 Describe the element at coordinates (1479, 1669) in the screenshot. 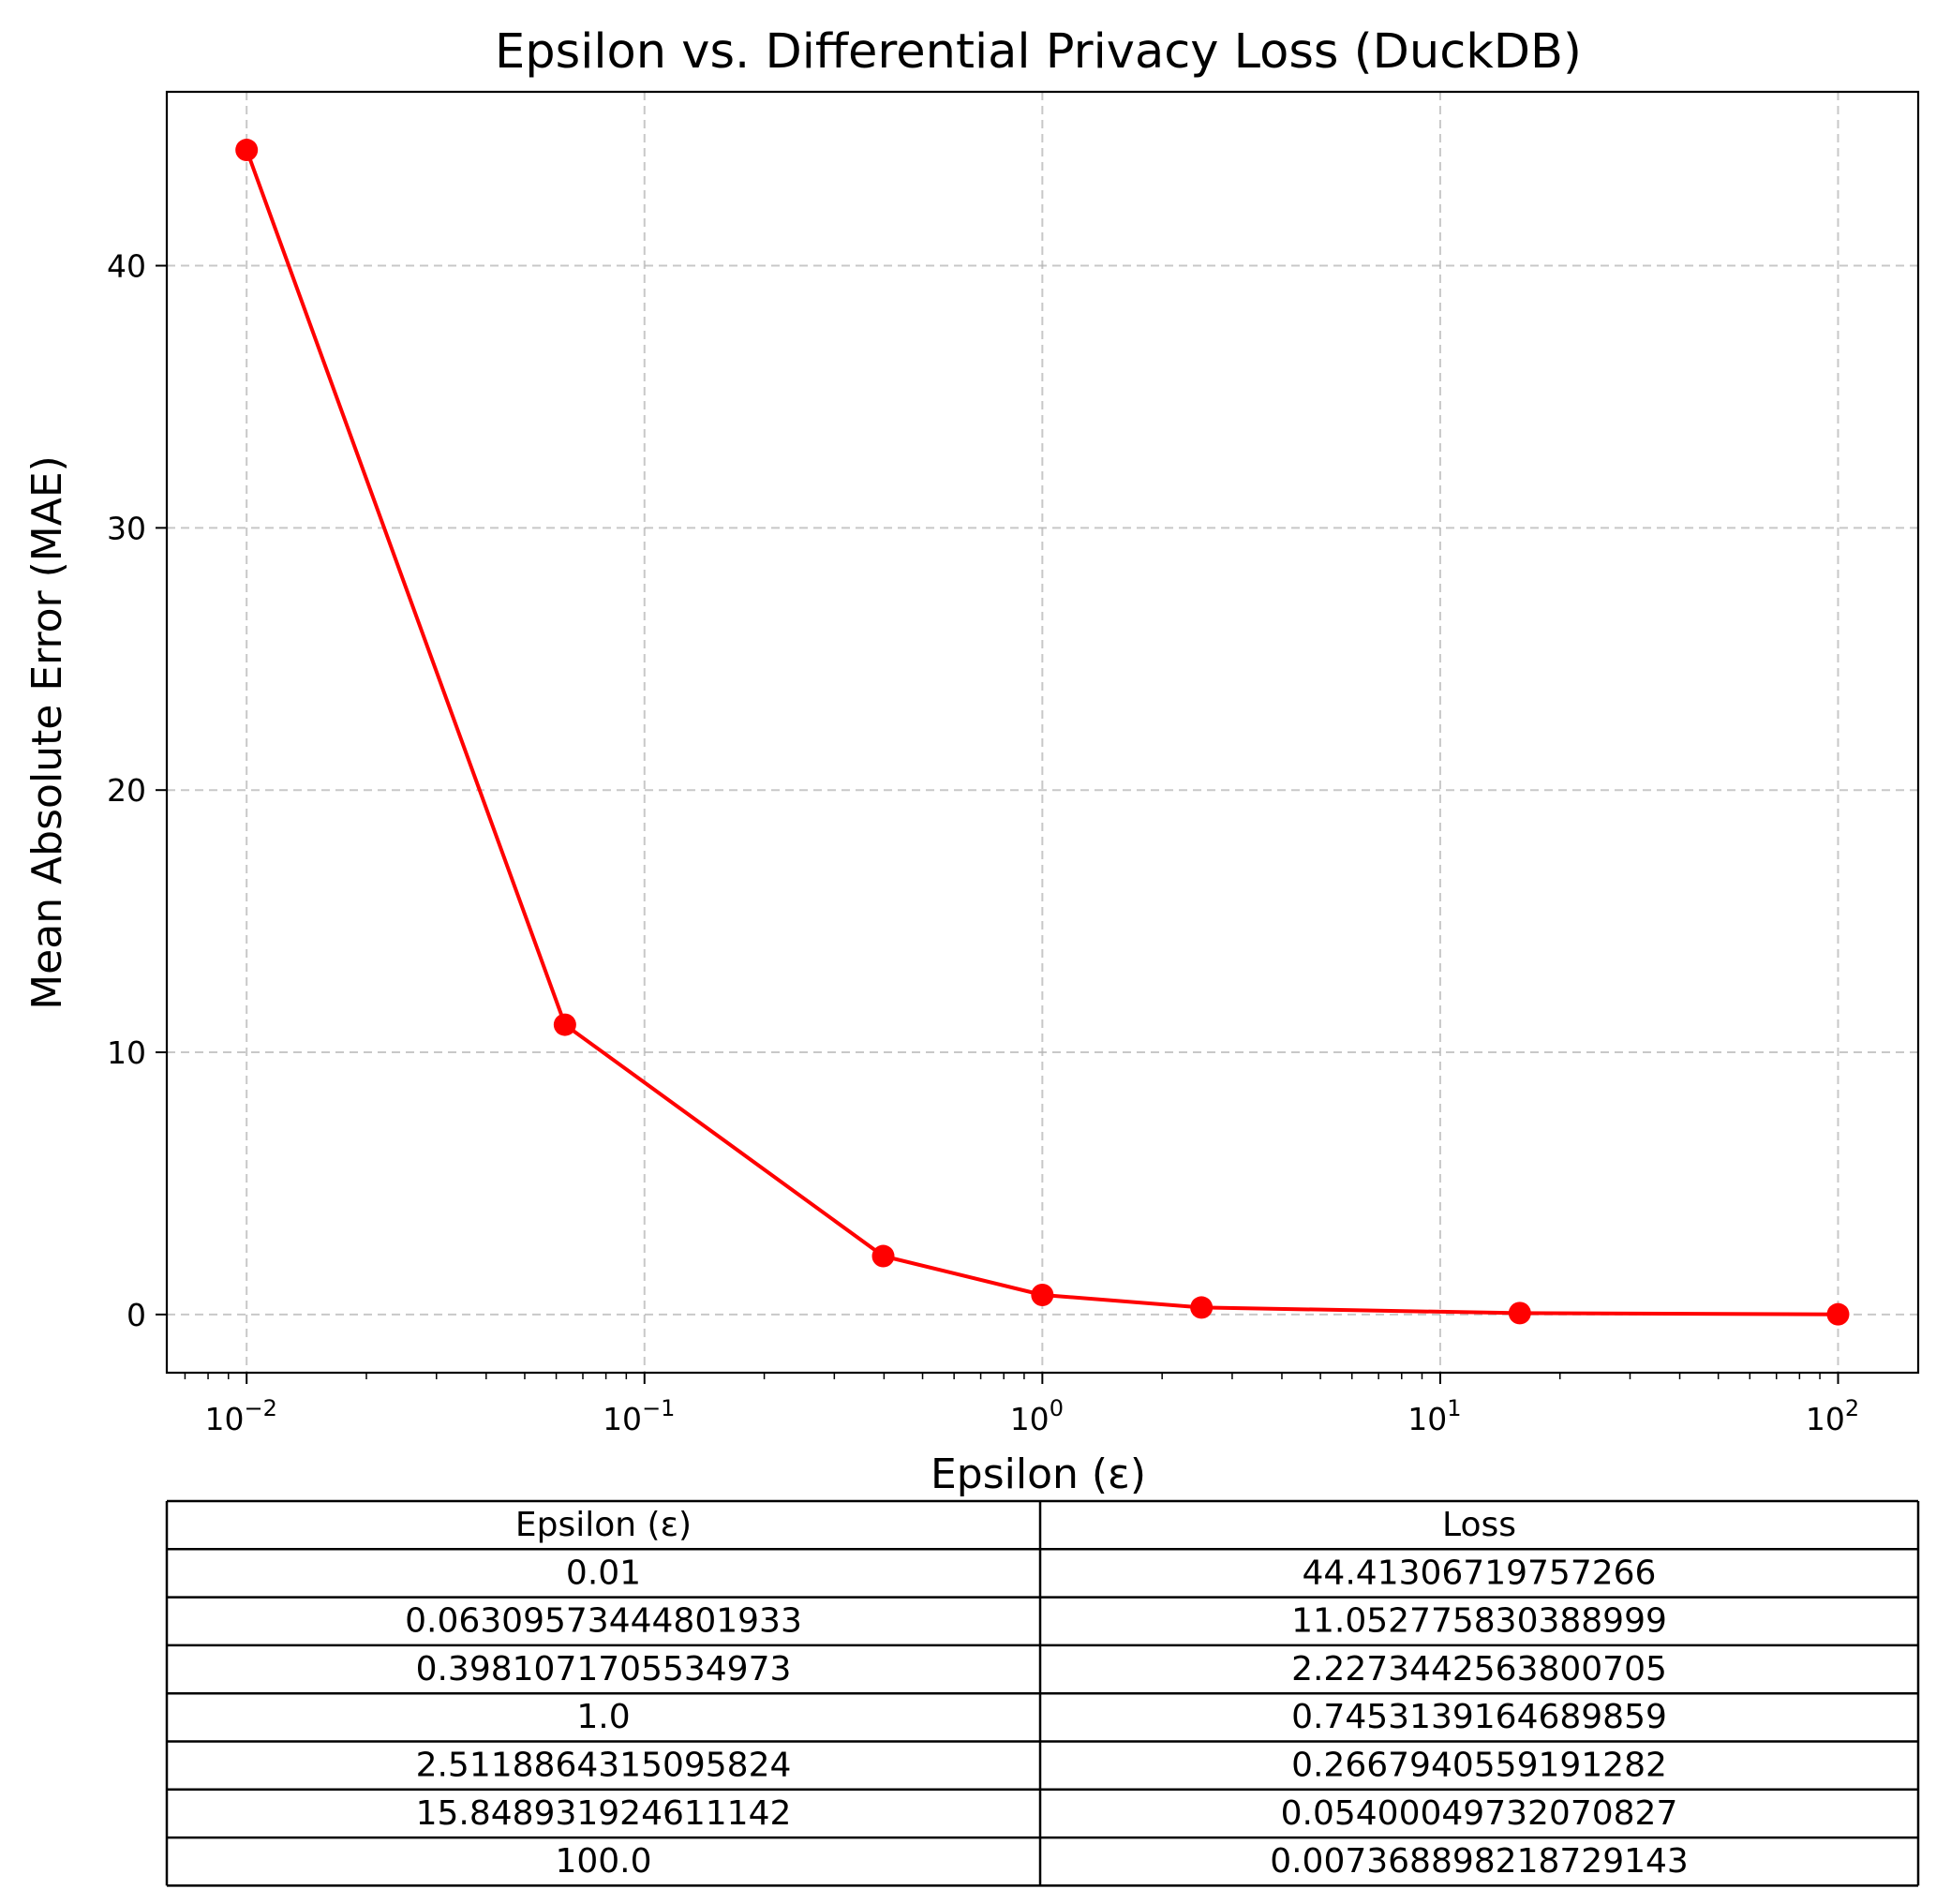

I see `table-cell: 2.2273442563800705` at that location.